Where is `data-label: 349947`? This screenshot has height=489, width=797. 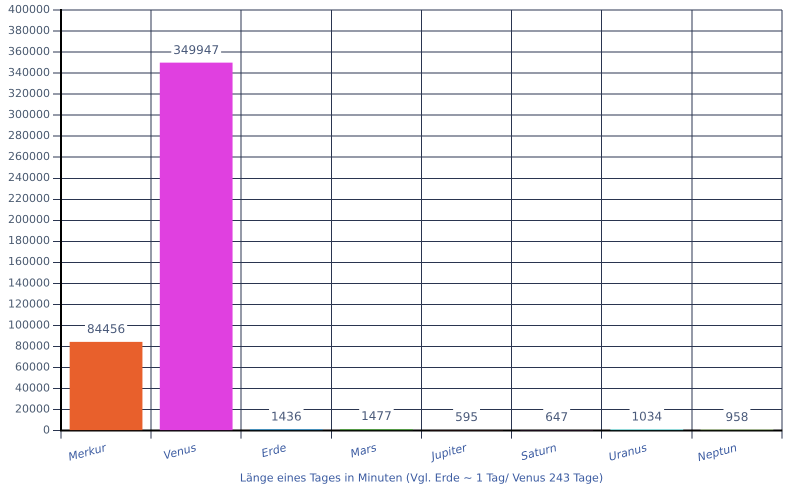
data-label: 349947 is located at coordinates (196, 49).